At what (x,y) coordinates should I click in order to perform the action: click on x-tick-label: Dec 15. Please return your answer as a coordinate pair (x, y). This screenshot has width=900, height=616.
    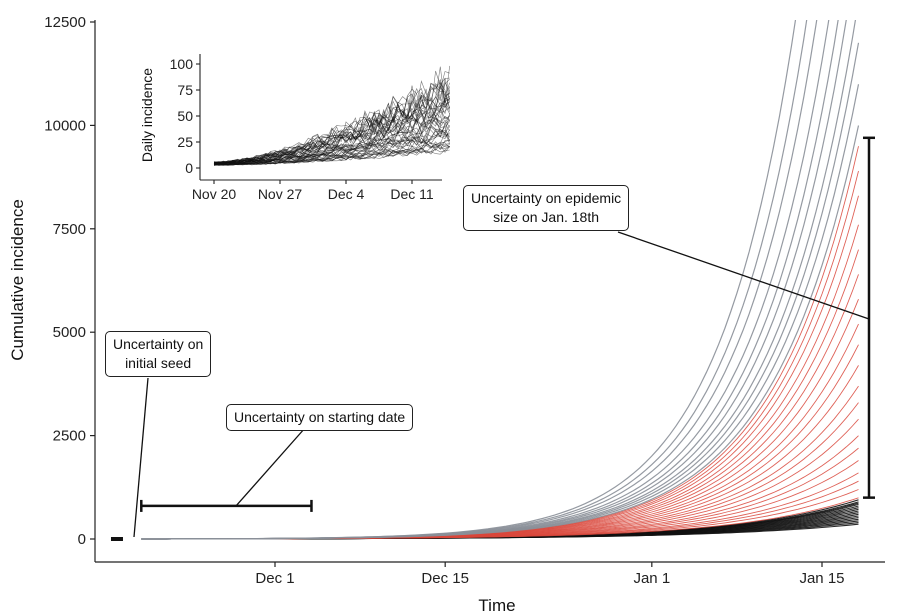
    Looking at the image, I should click on (445, 578).